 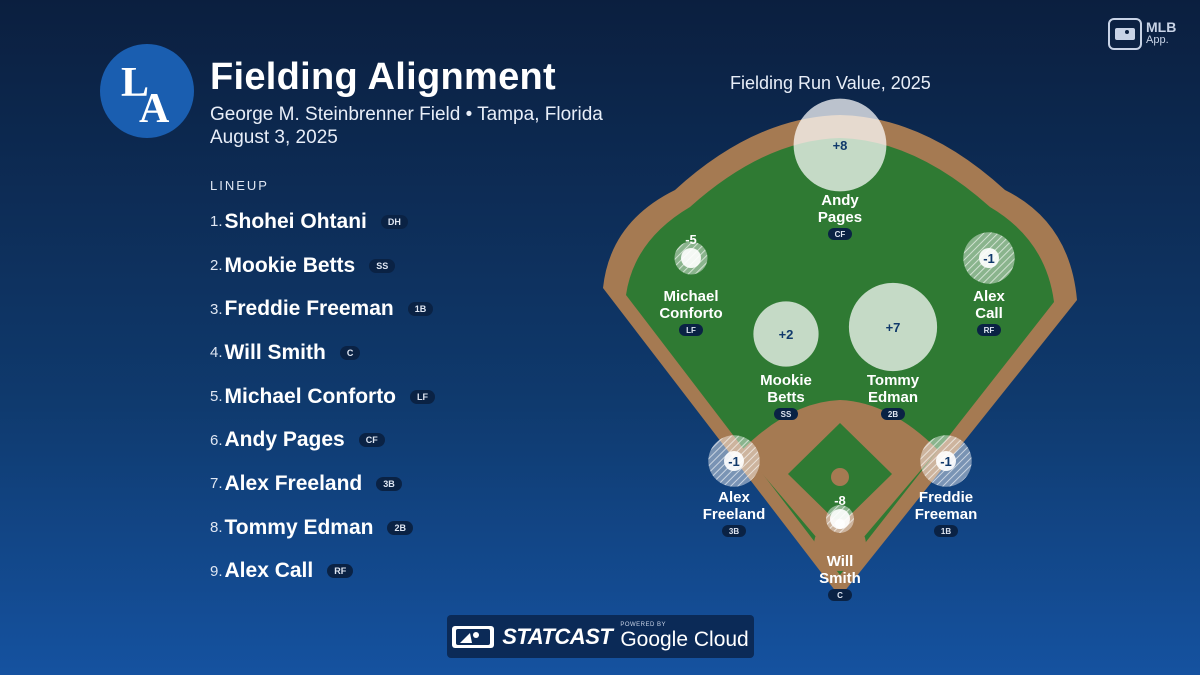 I want to click on player-name: Will Smith, so click(x=275, y=352).